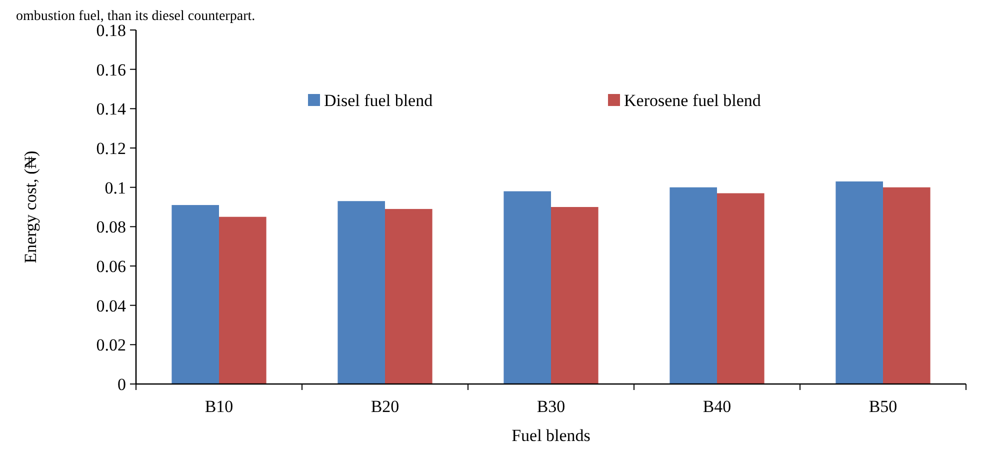  What do you see at coordinates (122, 384) in the screenshot?
I see `y-tick-label: 0` at bounding box center [122, 384].